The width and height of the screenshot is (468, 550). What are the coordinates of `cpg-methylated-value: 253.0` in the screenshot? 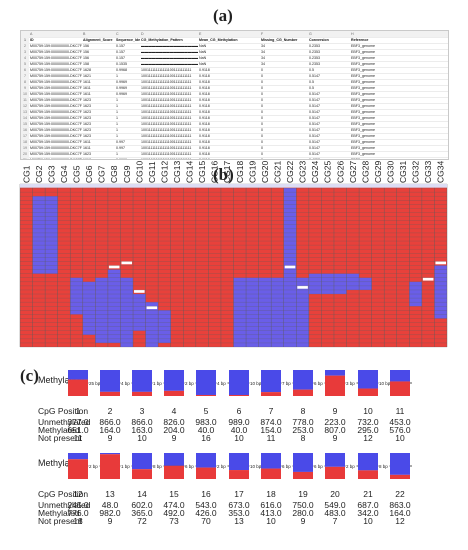 It's located at (303, 430).